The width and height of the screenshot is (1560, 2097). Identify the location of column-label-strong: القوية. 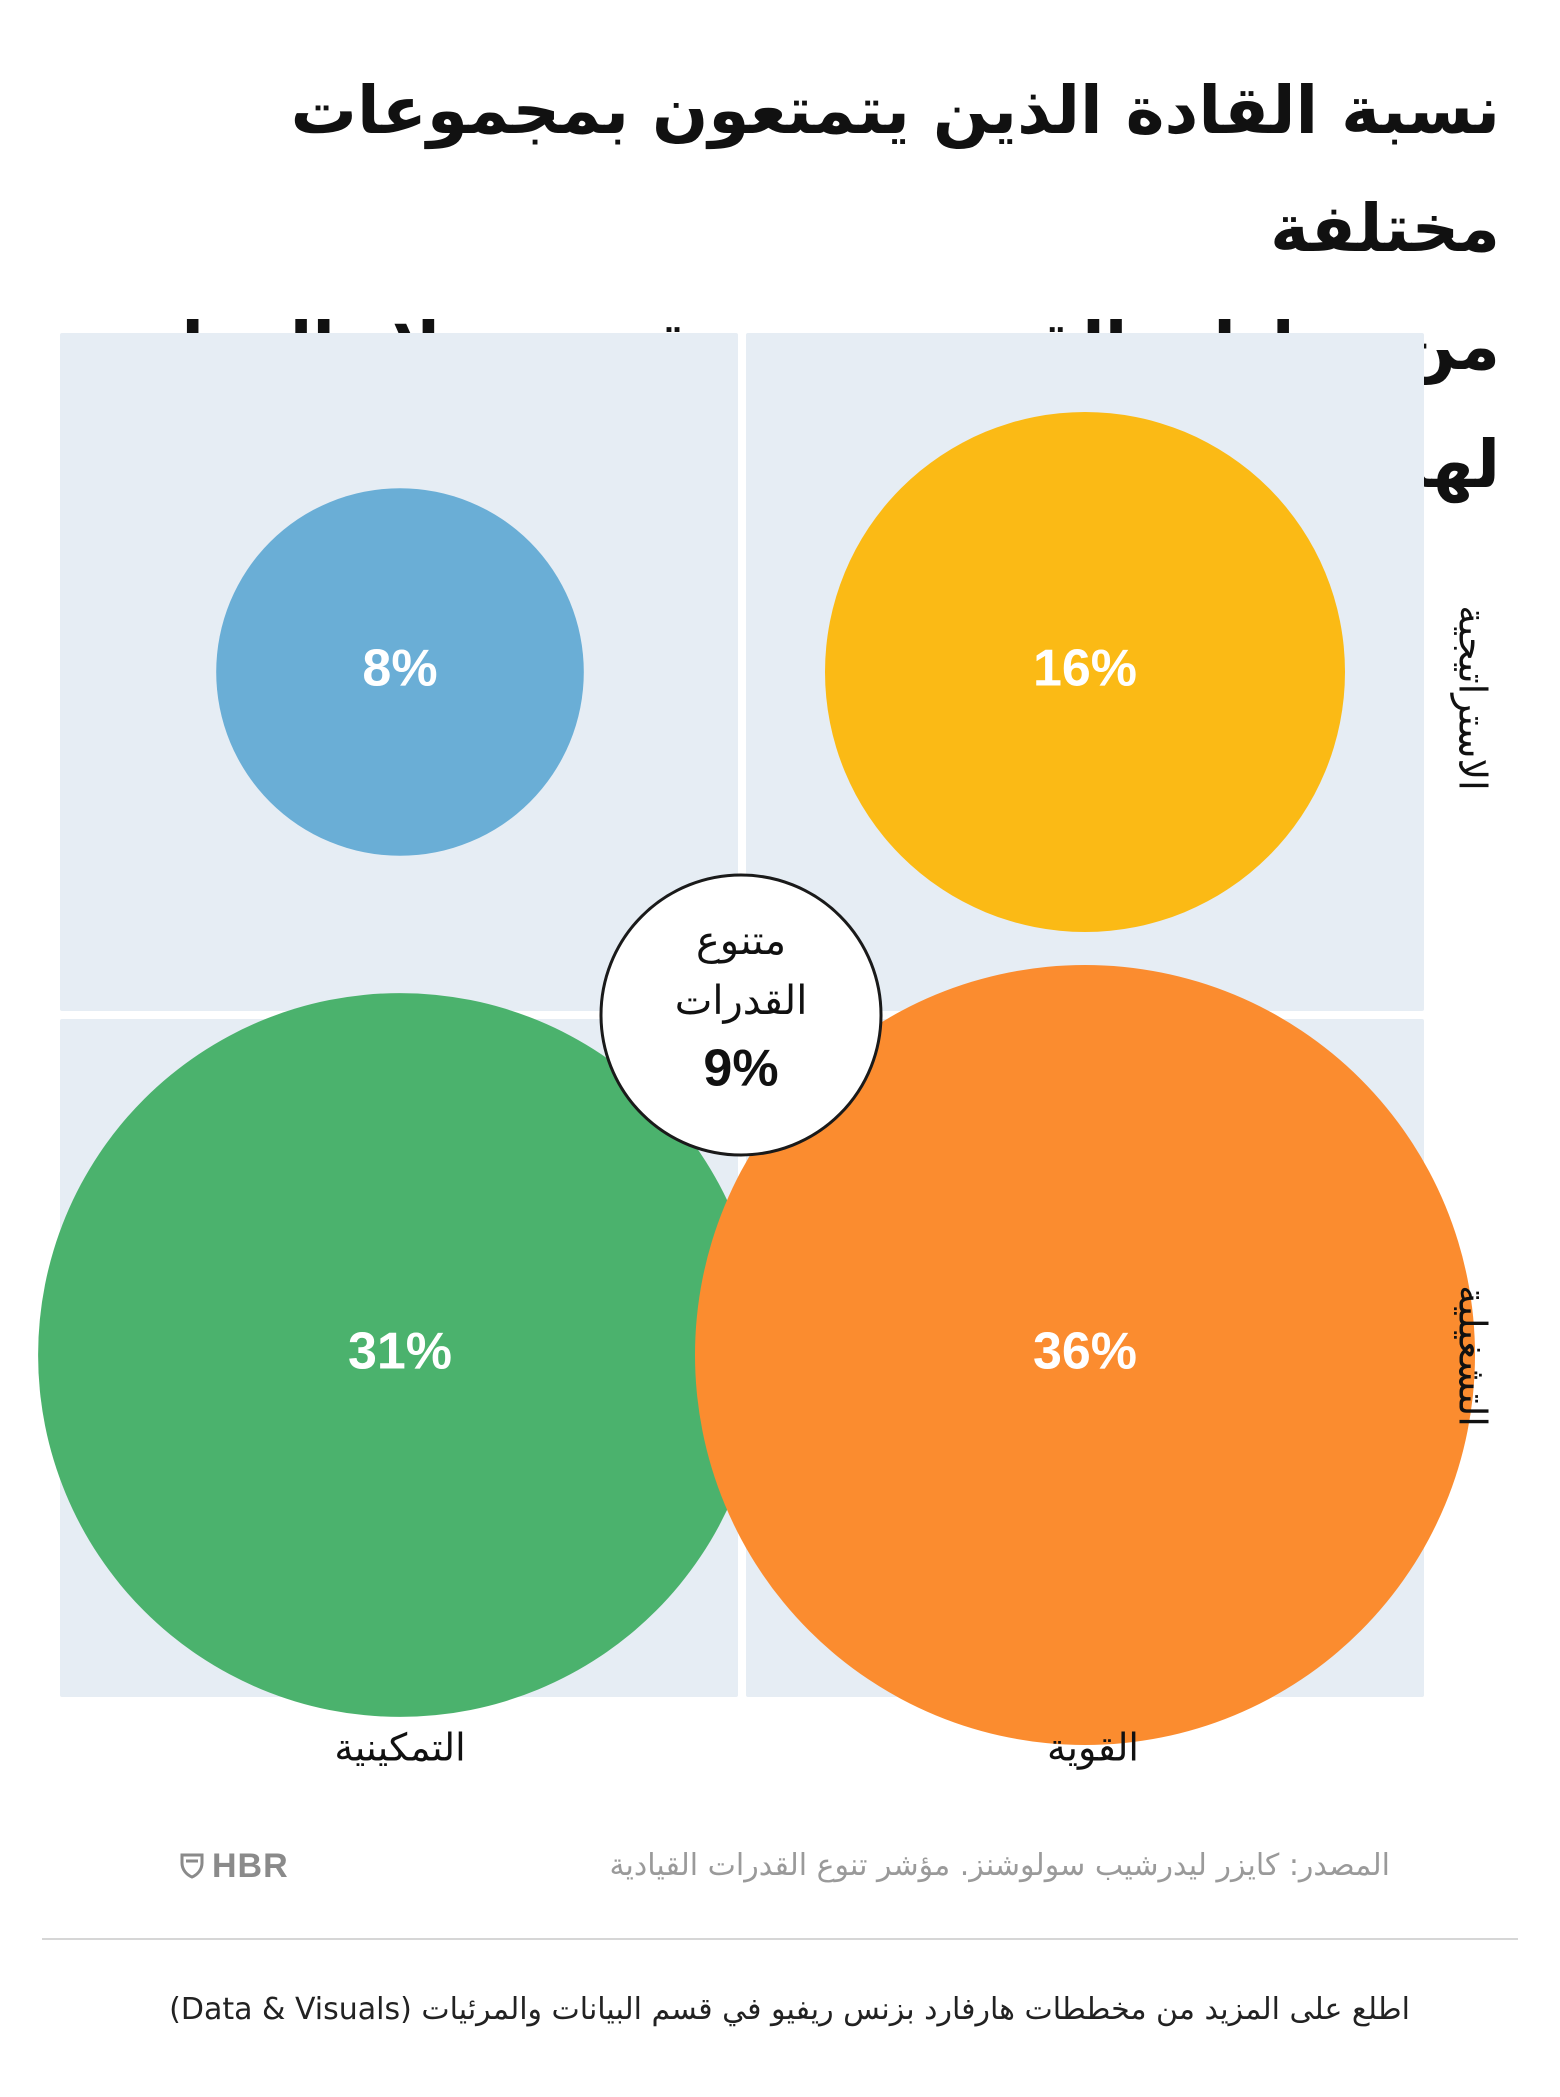
(1093, 1748).